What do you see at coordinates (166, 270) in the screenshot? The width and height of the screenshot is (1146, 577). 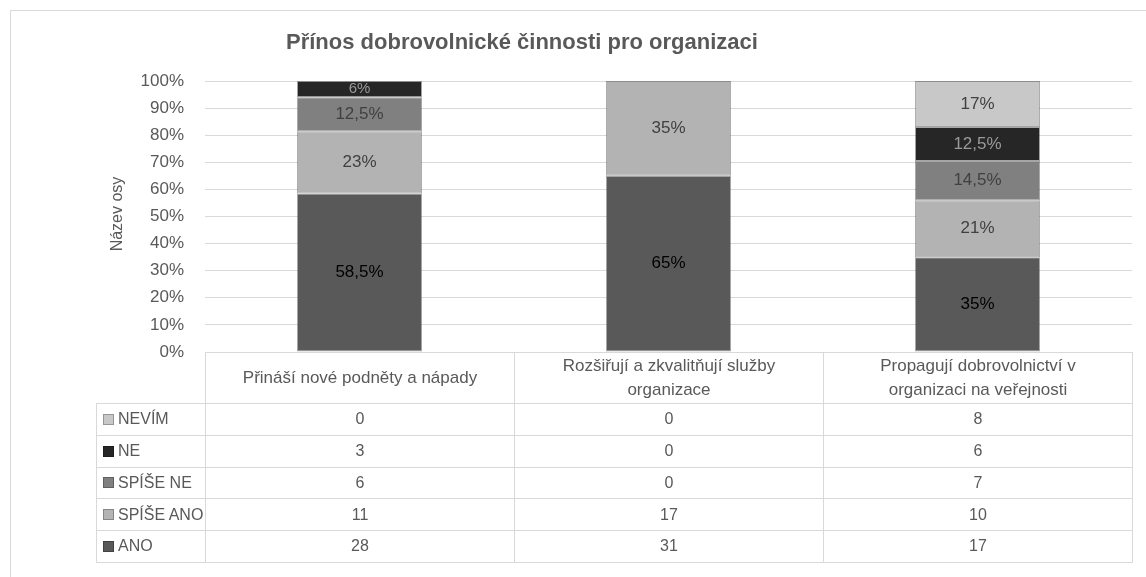 I see `y-tick-label: 30%` at bounding box center [166, 270].